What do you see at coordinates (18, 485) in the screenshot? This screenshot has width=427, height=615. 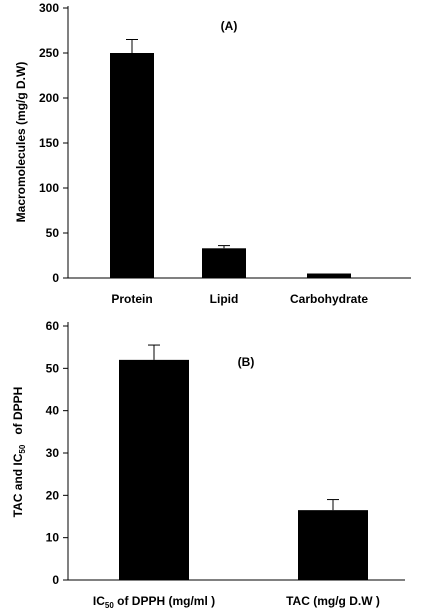 I see `panel-b-y-axis-label-pre: TAC and IC` at bounding box center [18, 485].